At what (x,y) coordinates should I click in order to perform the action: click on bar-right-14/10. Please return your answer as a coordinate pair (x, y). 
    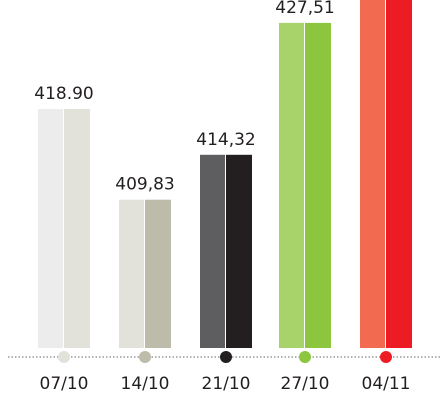
    Looking at the image, I should click on (158, 273).